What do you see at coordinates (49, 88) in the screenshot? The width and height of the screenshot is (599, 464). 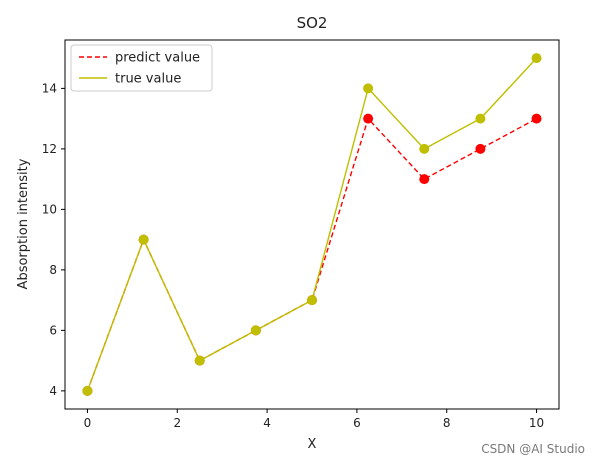 I see `y-tick-label: 14` at bounding box center [49, 88].